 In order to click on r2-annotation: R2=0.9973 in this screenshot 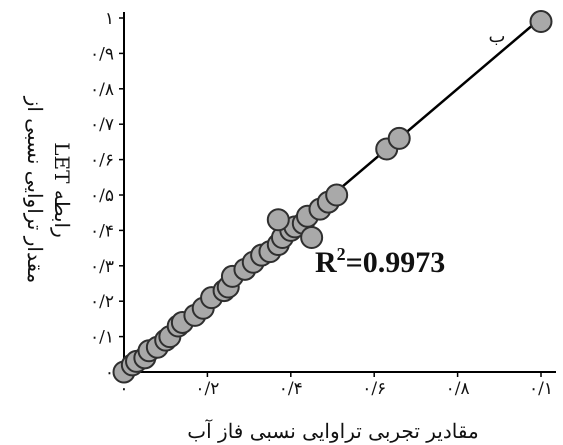, I will do `click(380, 261)`.